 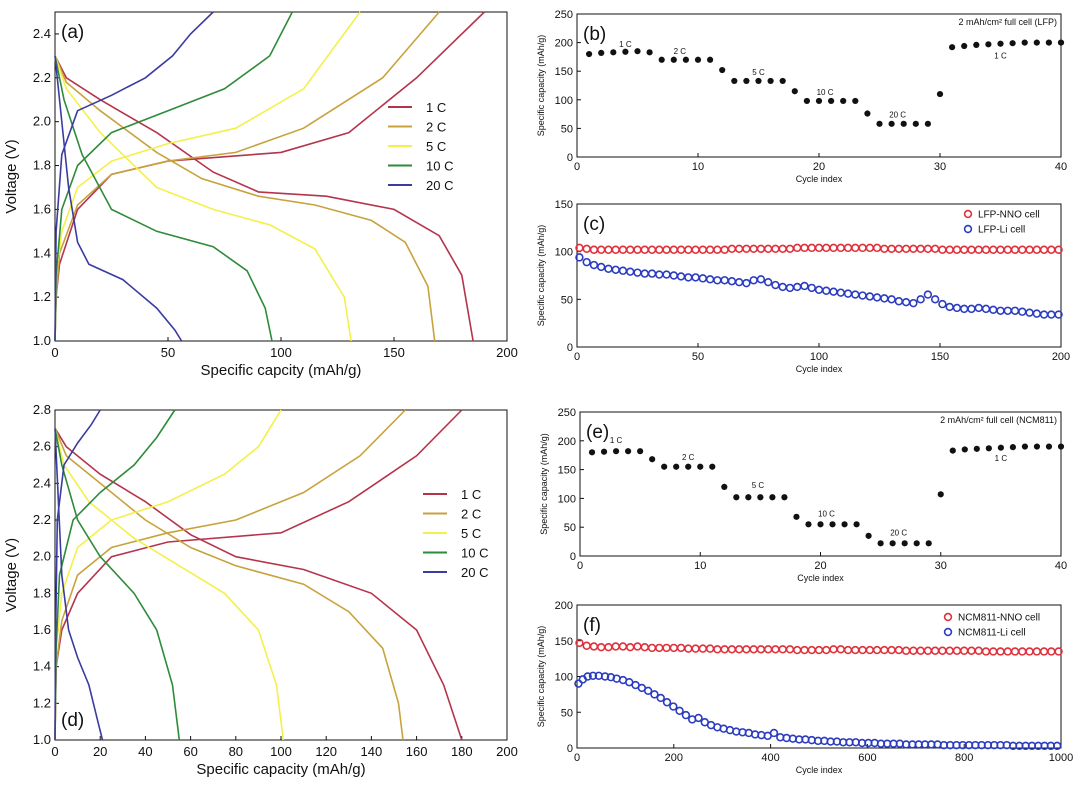 What do you see at coordinates (867, 758) in the screenshot?
I see `x-tick-label: 600` at bounding box center [867, 758].